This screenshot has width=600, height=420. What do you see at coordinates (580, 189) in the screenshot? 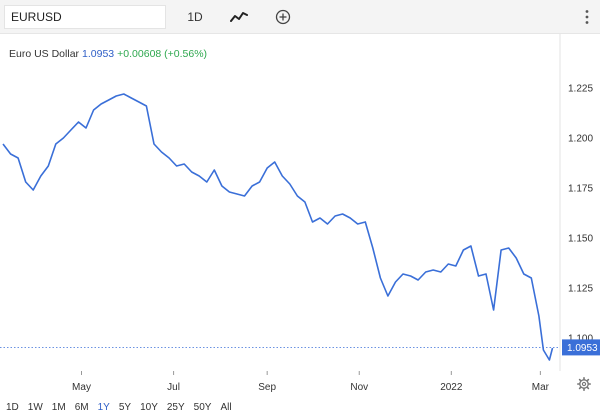
I see `y-tick-label: 1.175` at bounding box center [580, 189].